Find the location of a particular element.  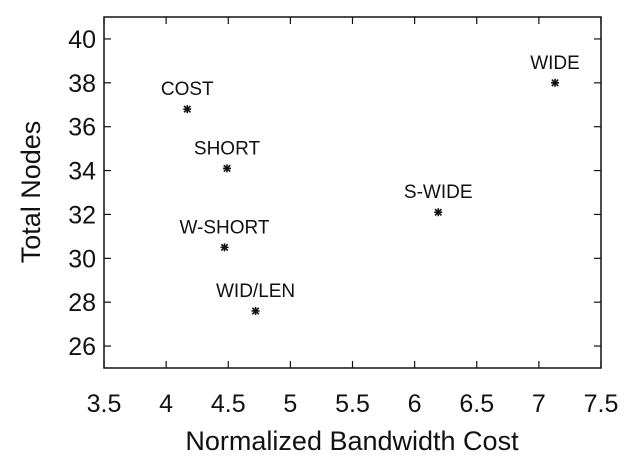

x-tick-label: 6.5 is located at coordinates (476, 404).